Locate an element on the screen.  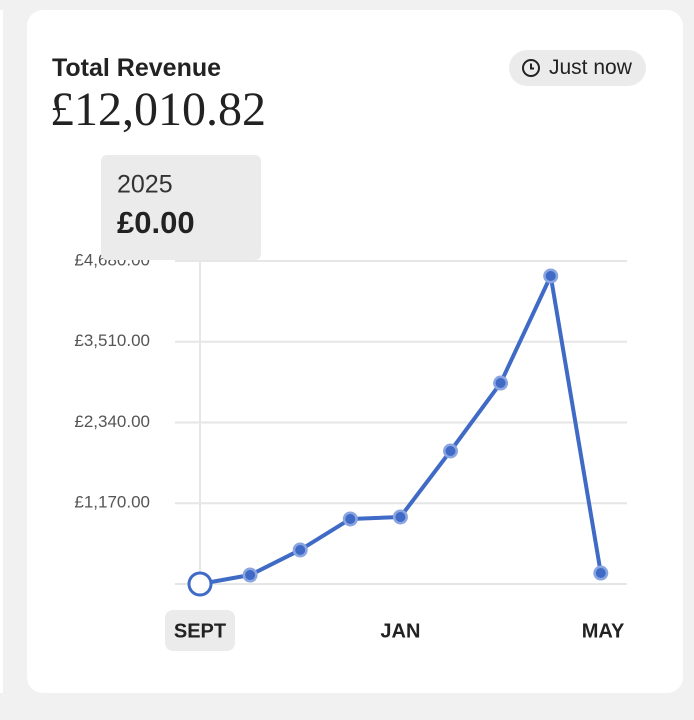
x-tick-label: JAN is located at coordinates (400, 631).